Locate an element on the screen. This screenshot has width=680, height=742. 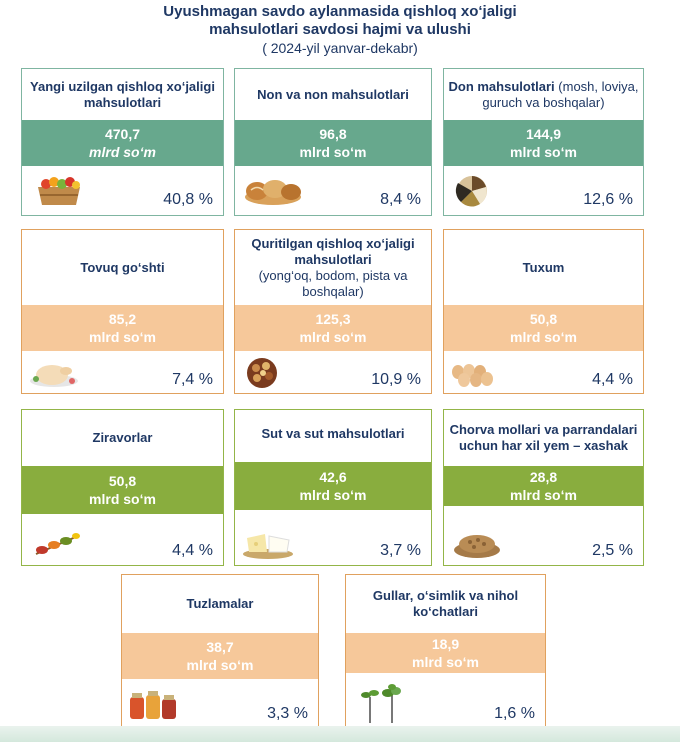
seedlings-icon is located at coordinates (381, 703).